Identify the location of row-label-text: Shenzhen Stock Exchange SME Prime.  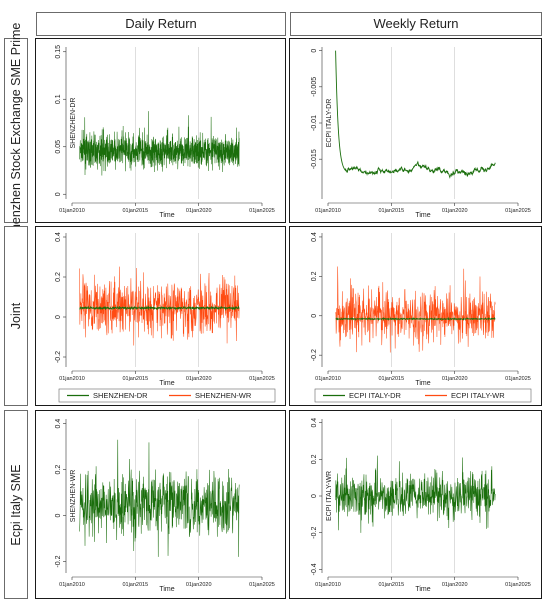
(16, 130).